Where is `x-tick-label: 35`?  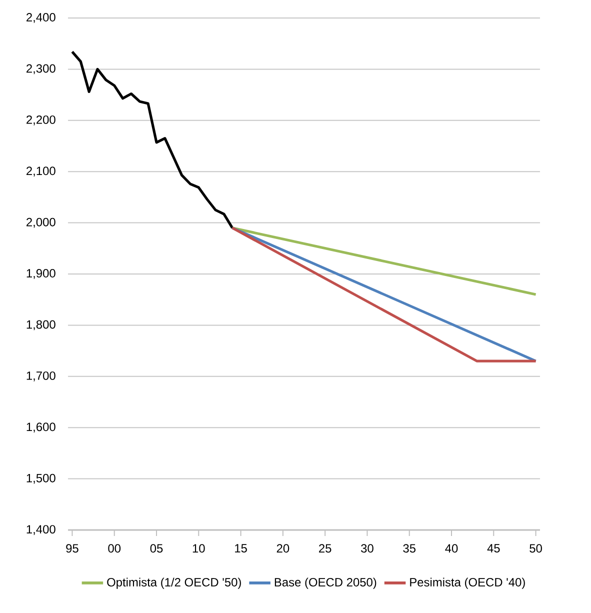 x-tick-label: 35 is located at coordinates (409, 548).